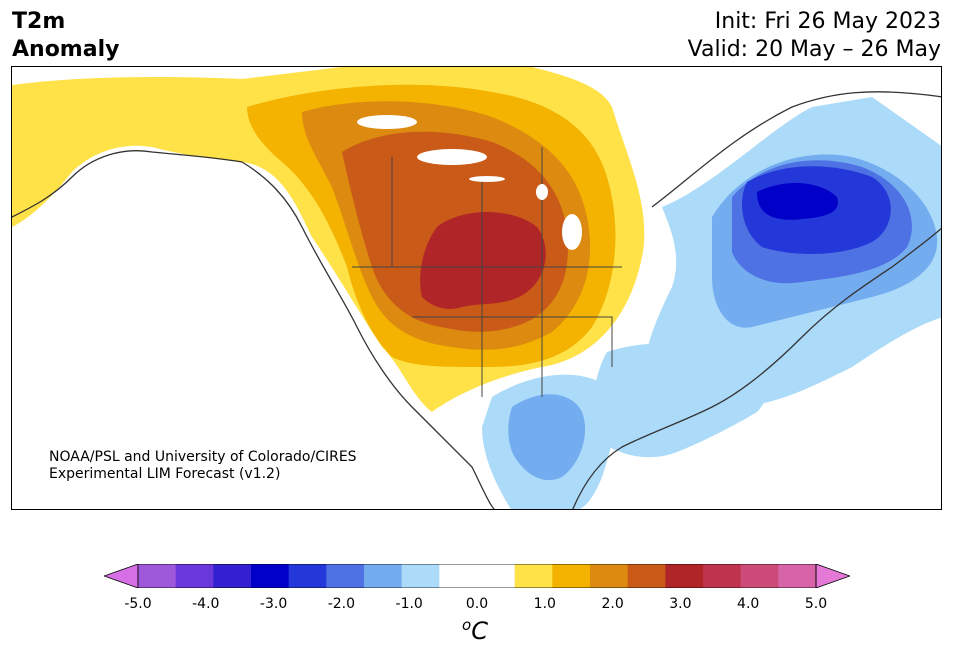 This screenshot has height=656, width=953. What do you see at coordinates (680, 604) in the screenshot?
I see `colorbar-tick-label: 3.0` at bounding box center [680, 604].